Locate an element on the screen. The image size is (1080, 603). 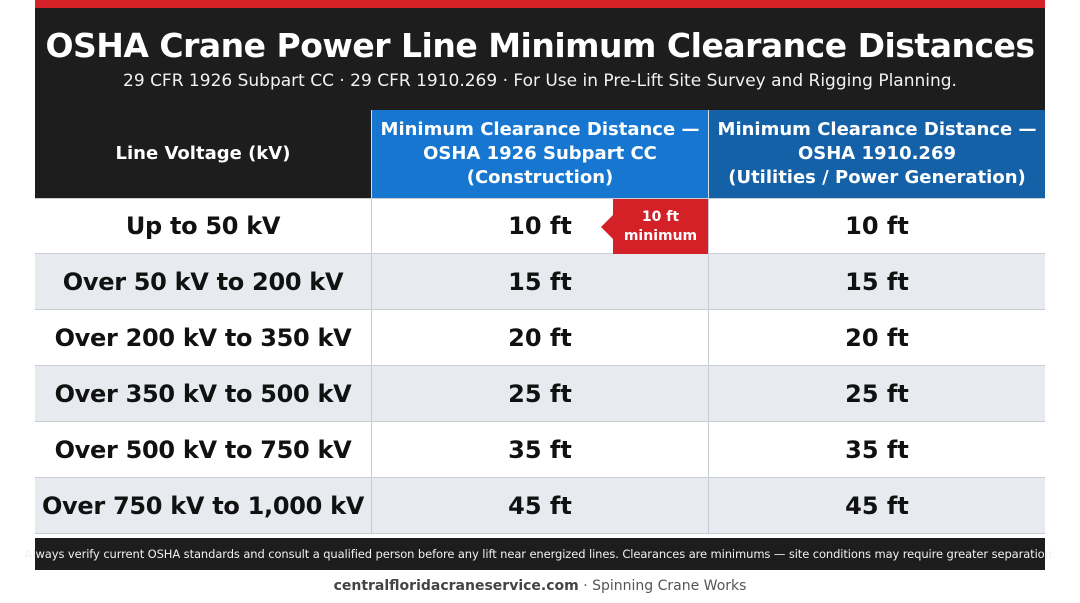
column-header-line: OSHA 1926 Subpart CC is located at coordinates (540, 153).